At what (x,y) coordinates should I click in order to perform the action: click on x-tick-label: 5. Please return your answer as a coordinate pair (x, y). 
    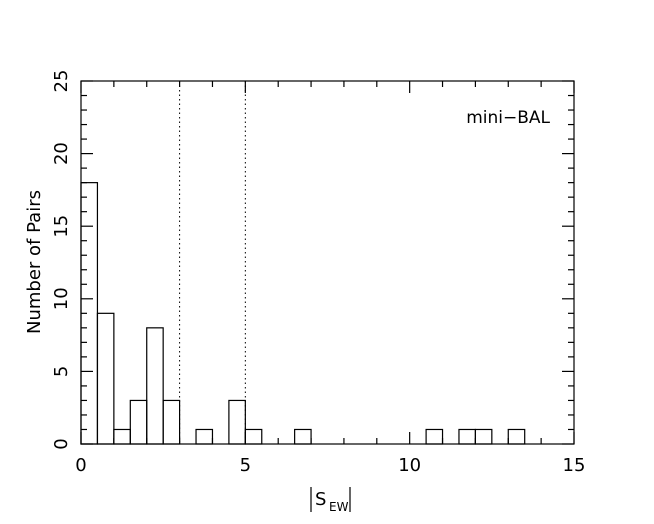
    Looking at the image, I should click on (245, 465).